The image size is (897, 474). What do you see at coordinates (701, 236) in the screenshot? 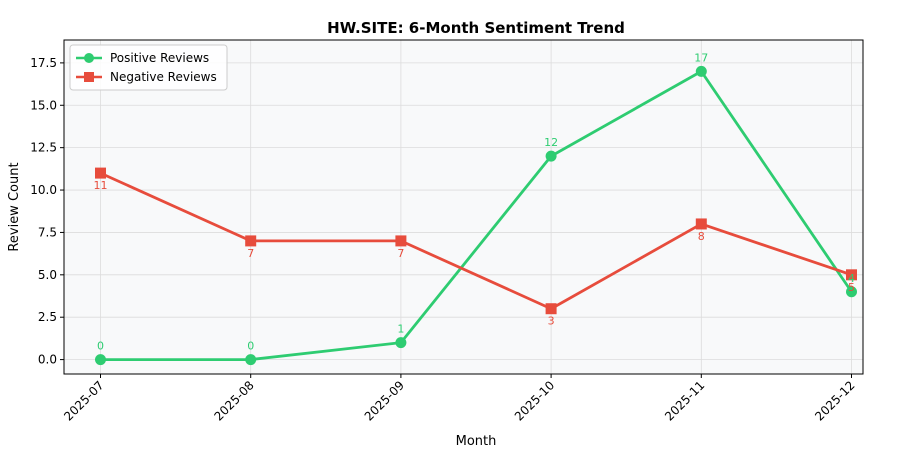
I see `negative-data-label: 8` at bounding box center [701, 236].